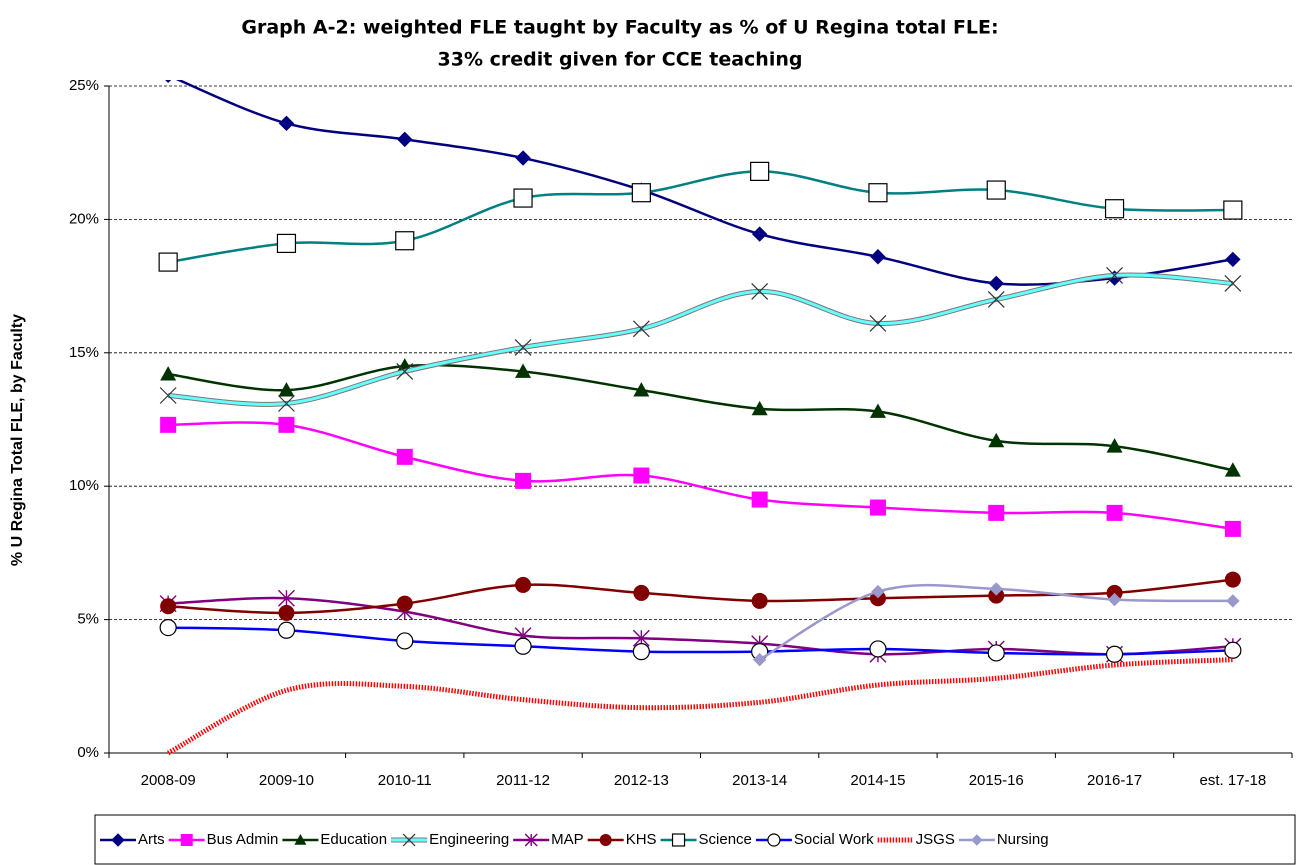 This screenshot has width=1306, height=865. Describe the element at coordinates (1232, 780) in the screenshot. I see `x-tick-label: est. 17-18` at that location.